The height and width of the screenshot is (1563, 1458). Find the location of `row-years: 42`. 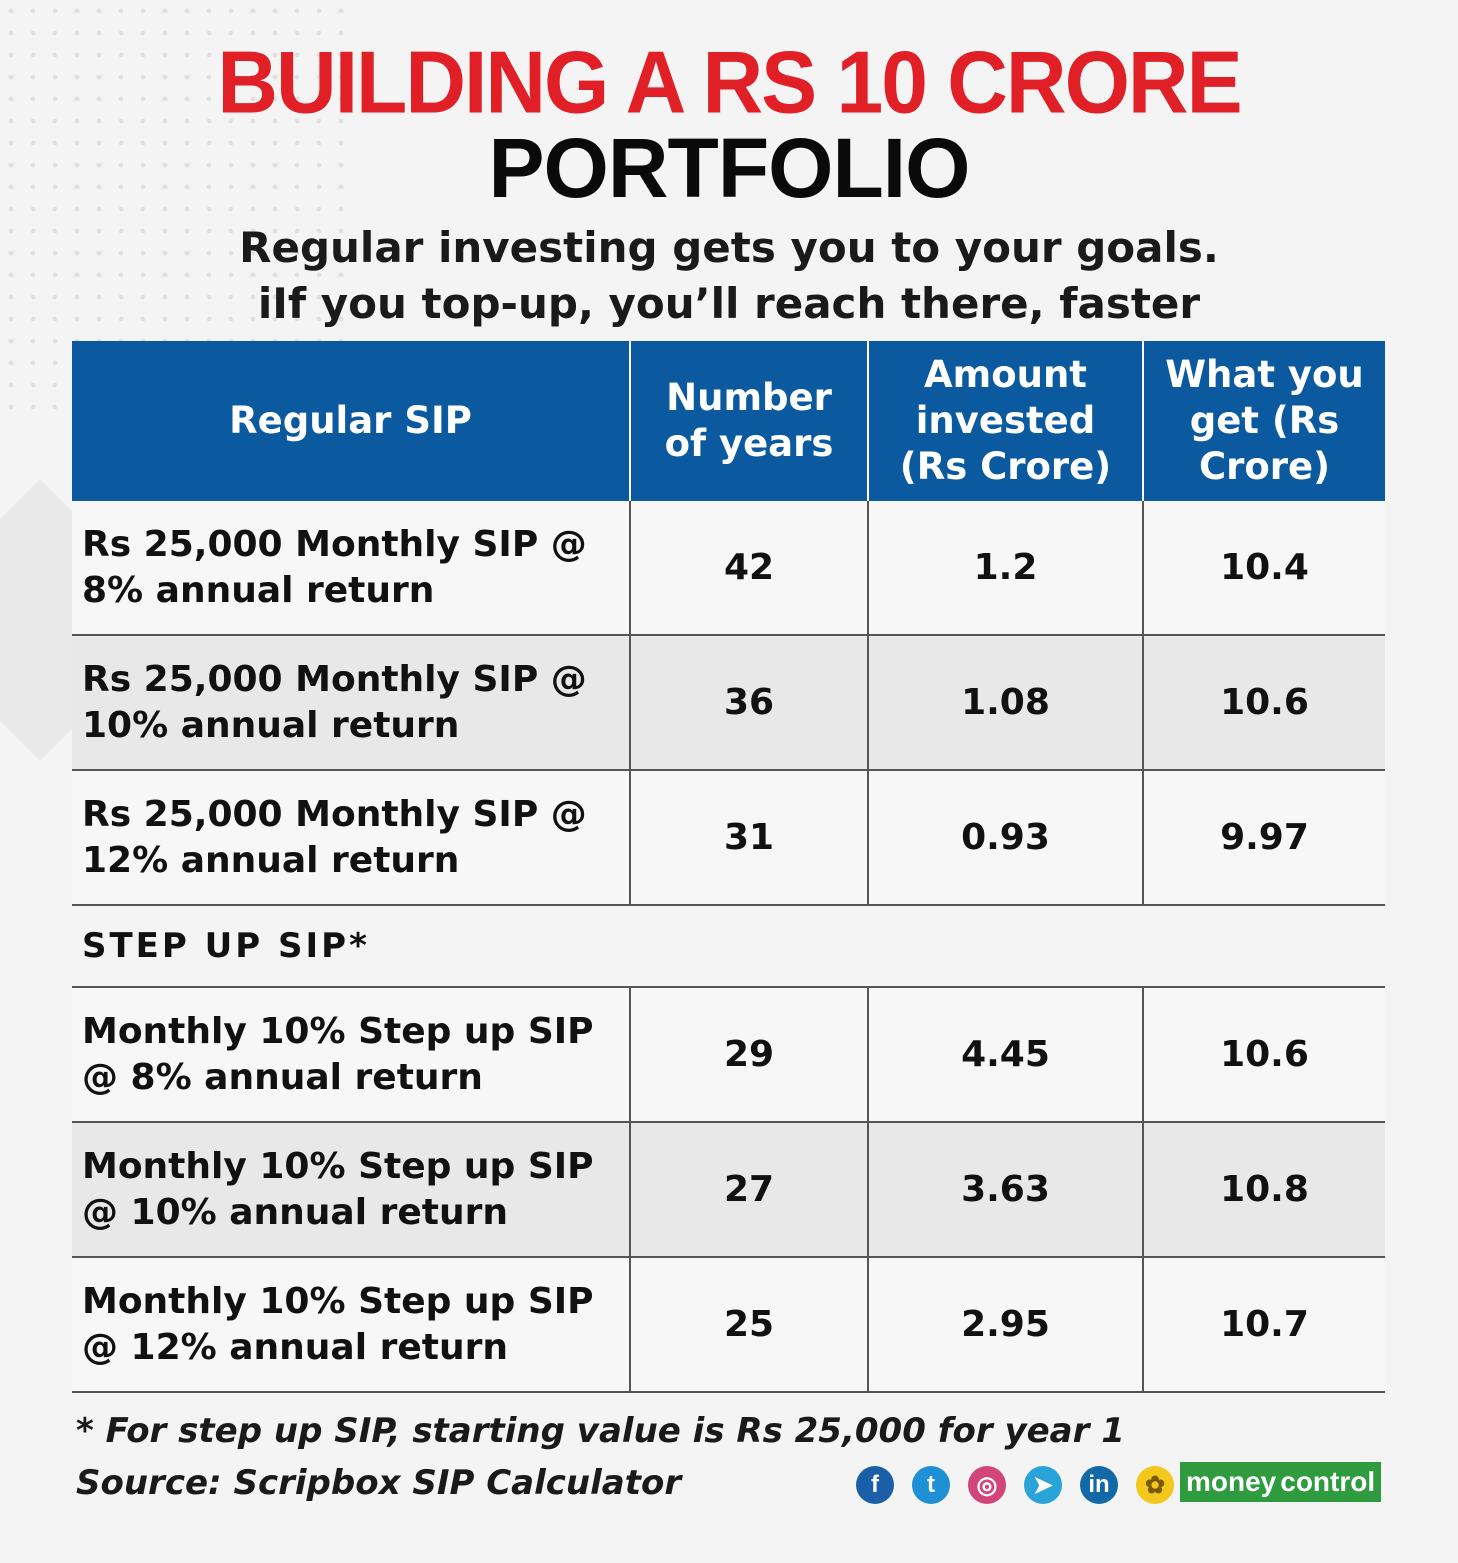

row-years: 42 is located at coordinates (749, 568).